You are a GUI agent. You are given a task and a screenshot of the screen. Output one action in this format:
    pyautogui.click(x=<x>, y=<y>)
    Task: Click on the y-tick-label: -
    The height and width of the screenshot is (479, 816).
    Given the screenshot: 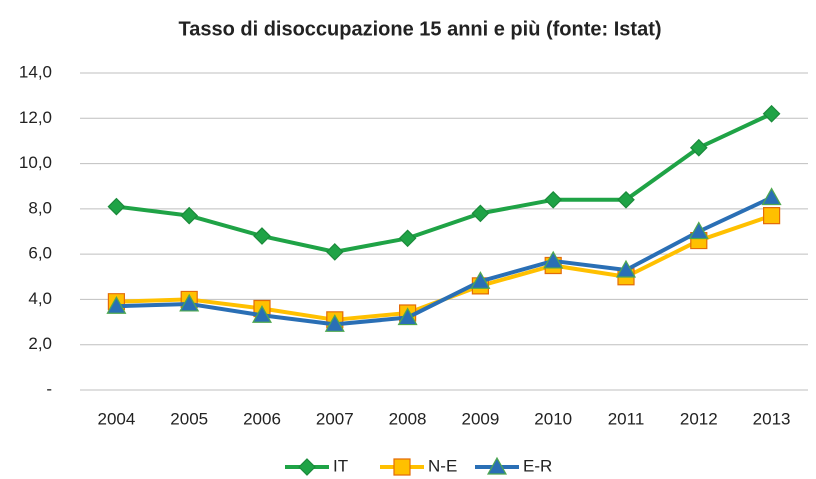 What is the action you would take?
    pyautogui.click(x=49, y=388)
    